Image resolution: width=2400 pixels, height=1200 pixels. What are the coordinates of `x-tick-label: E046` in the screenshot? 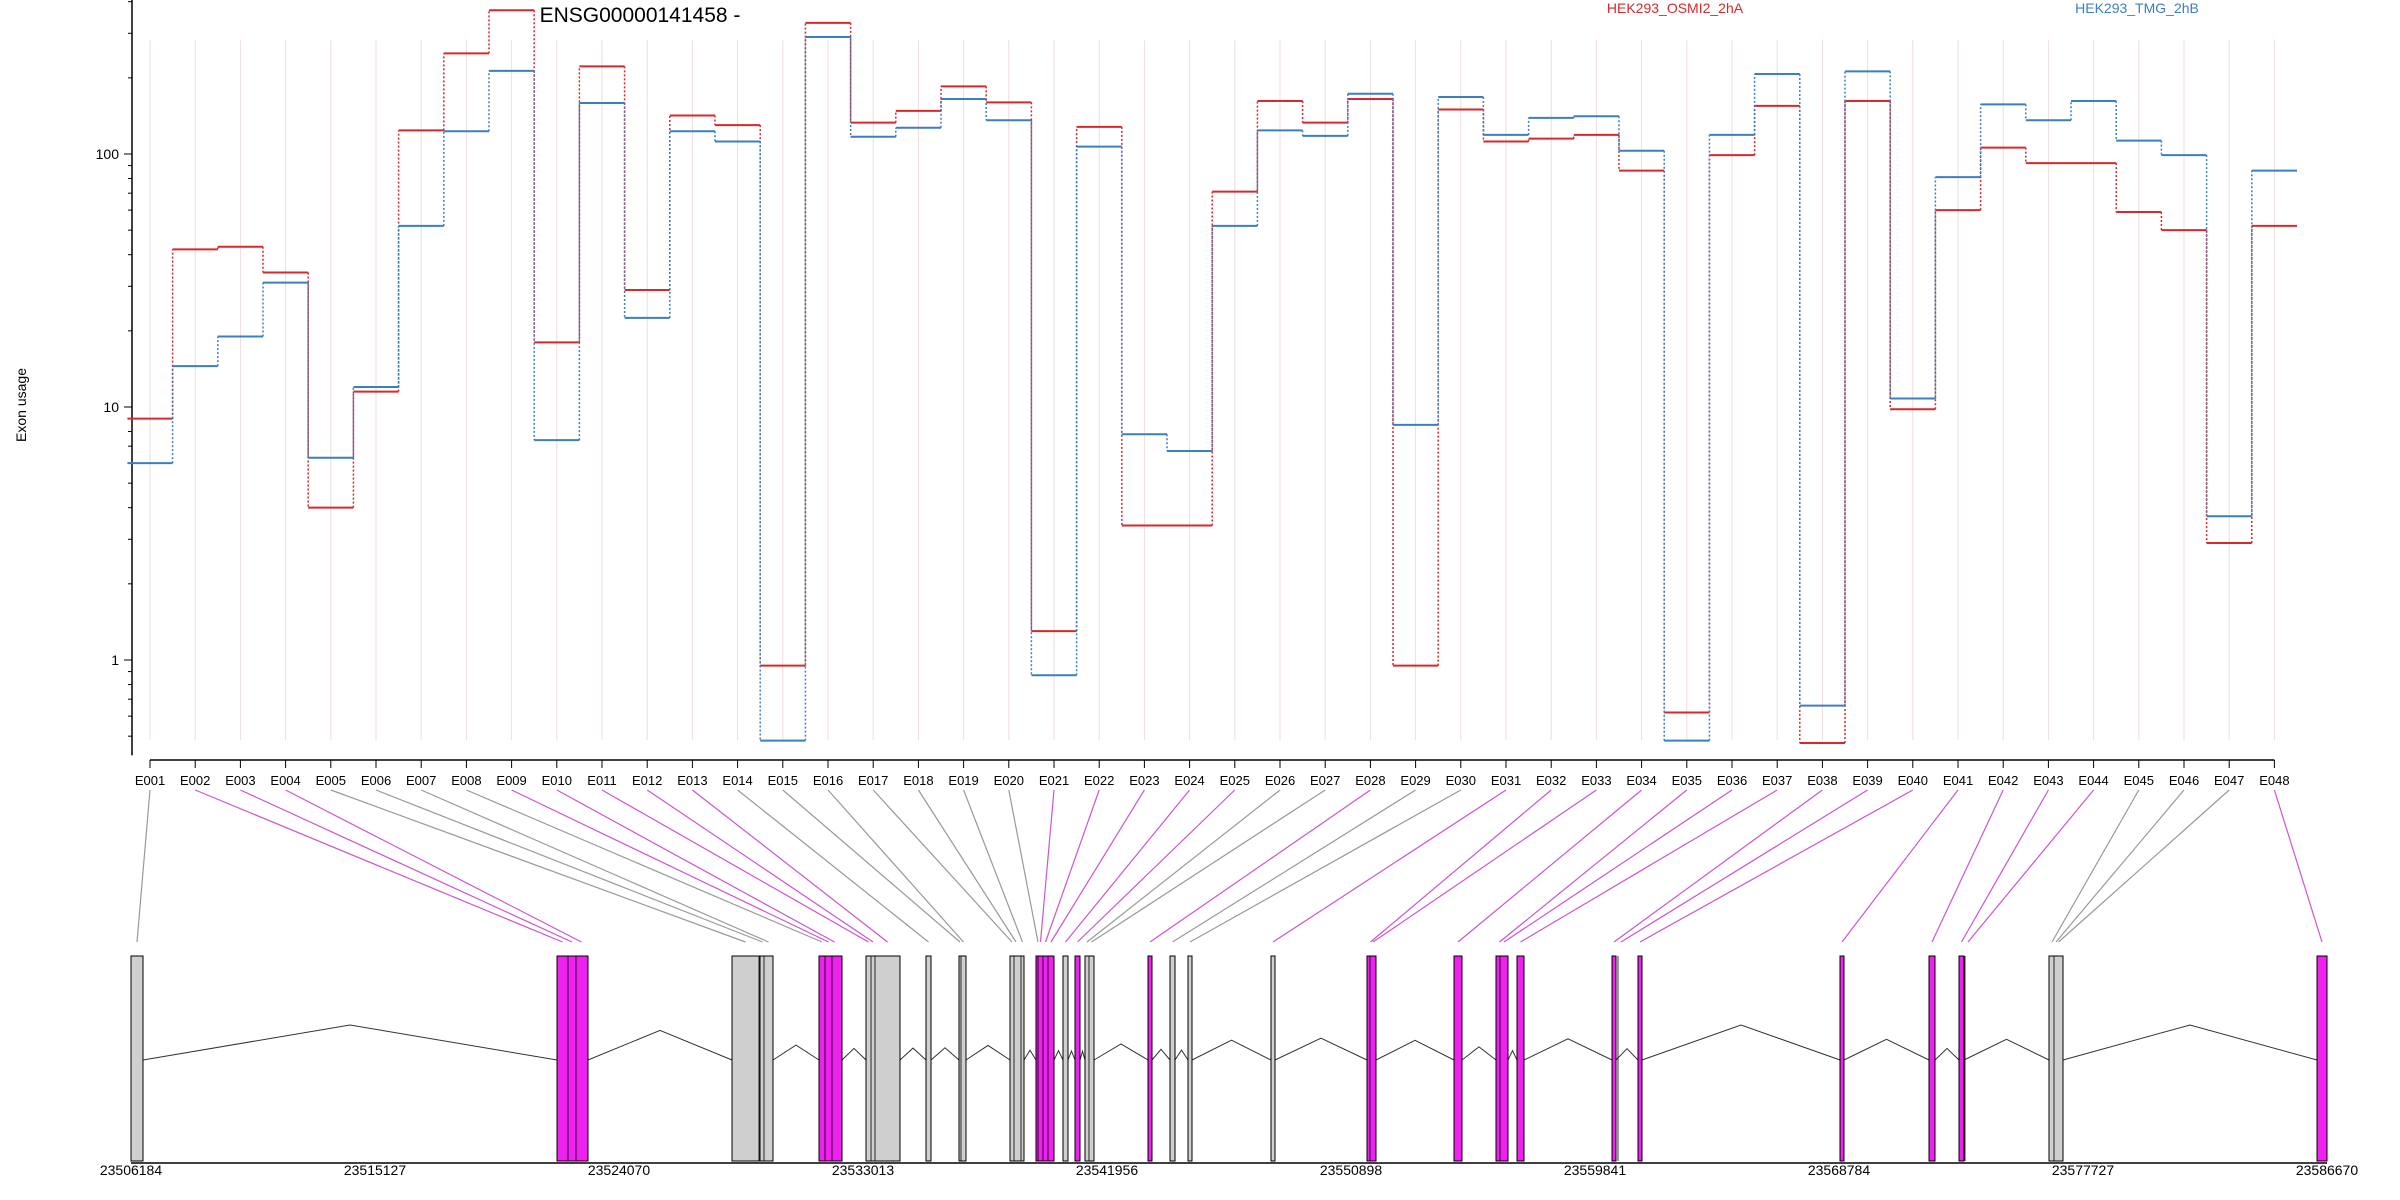 It's located at (2184, 780).